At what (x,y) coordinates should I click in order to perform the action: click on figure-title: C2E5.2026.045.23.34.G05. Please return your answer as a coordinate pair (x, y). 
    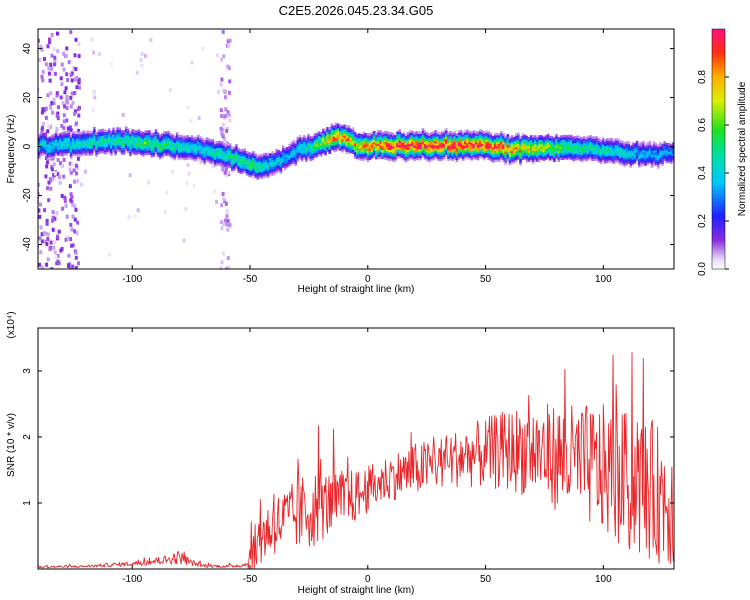
    Looking at the image, I should click on (356, 10).